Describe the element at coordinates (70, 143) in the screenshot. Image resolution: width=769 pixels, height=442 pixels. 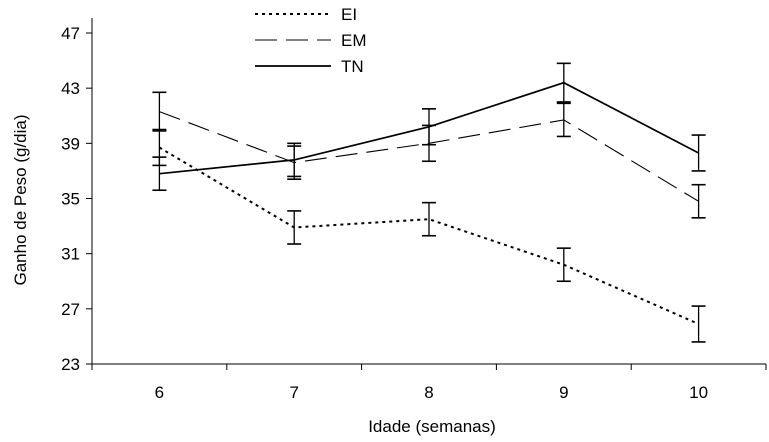
I see `y-tick-label: 39` at that location.